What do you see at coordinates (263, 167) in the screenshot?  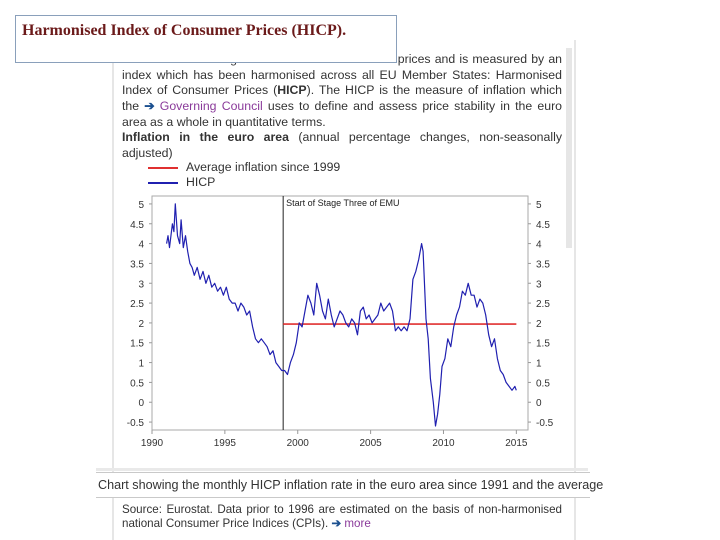 I see `legend-label-average: Average inflation since 1999` at bounding box center [263, 167].